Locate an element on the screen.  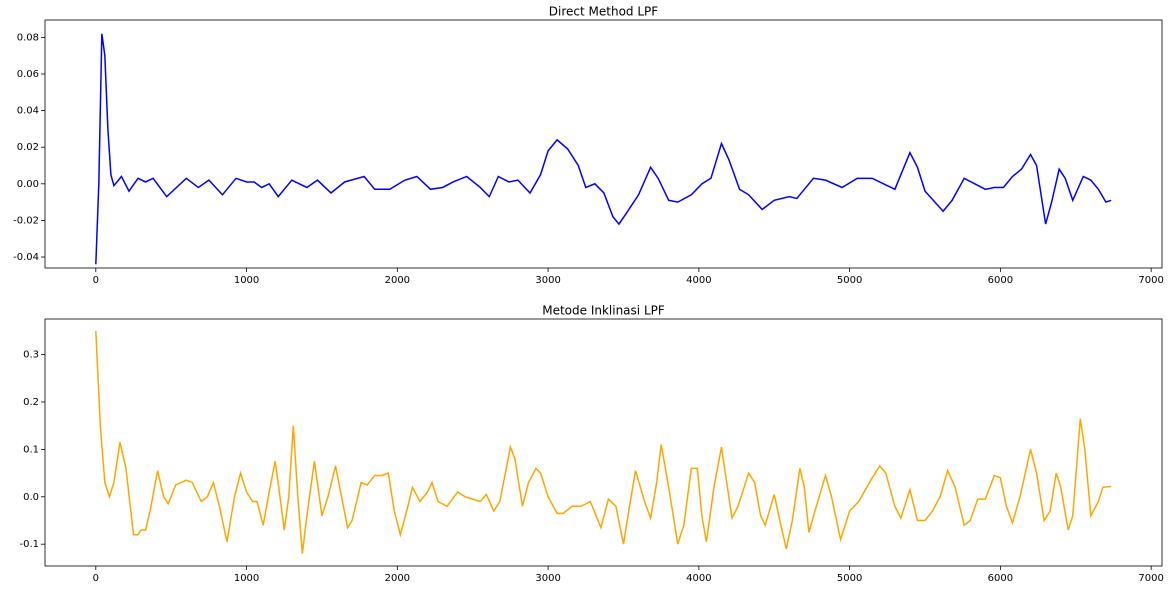
y-tick-label: -0.02 is located at coordinates (26, 220).